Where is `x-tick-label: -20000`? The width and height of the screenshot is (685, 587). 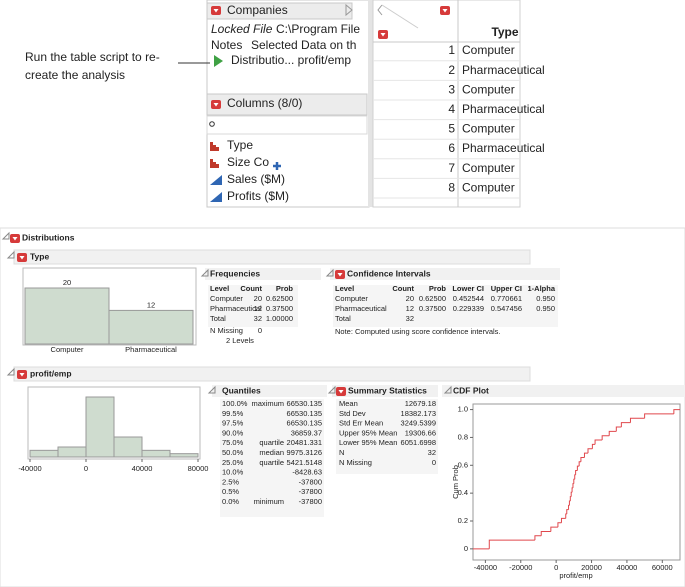 x-tick-label: -20000 is located at coordinates (520, 567).